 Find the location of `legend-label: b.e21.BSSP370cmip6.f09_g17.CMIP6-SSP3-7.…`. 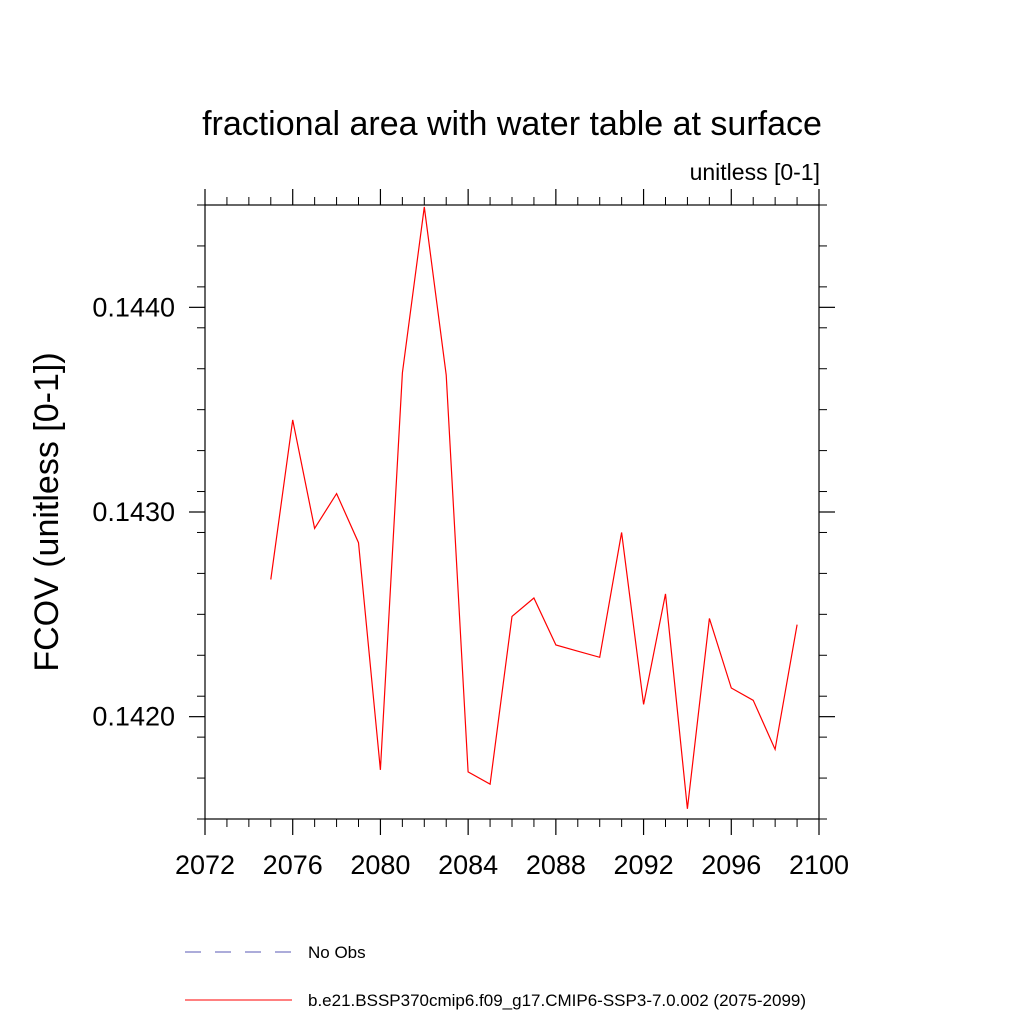

legend-label: b.e21.BSSP370cmip6.f09_g17.CMIP6-SSP3-7.… is located at coordinates (557, 1000).